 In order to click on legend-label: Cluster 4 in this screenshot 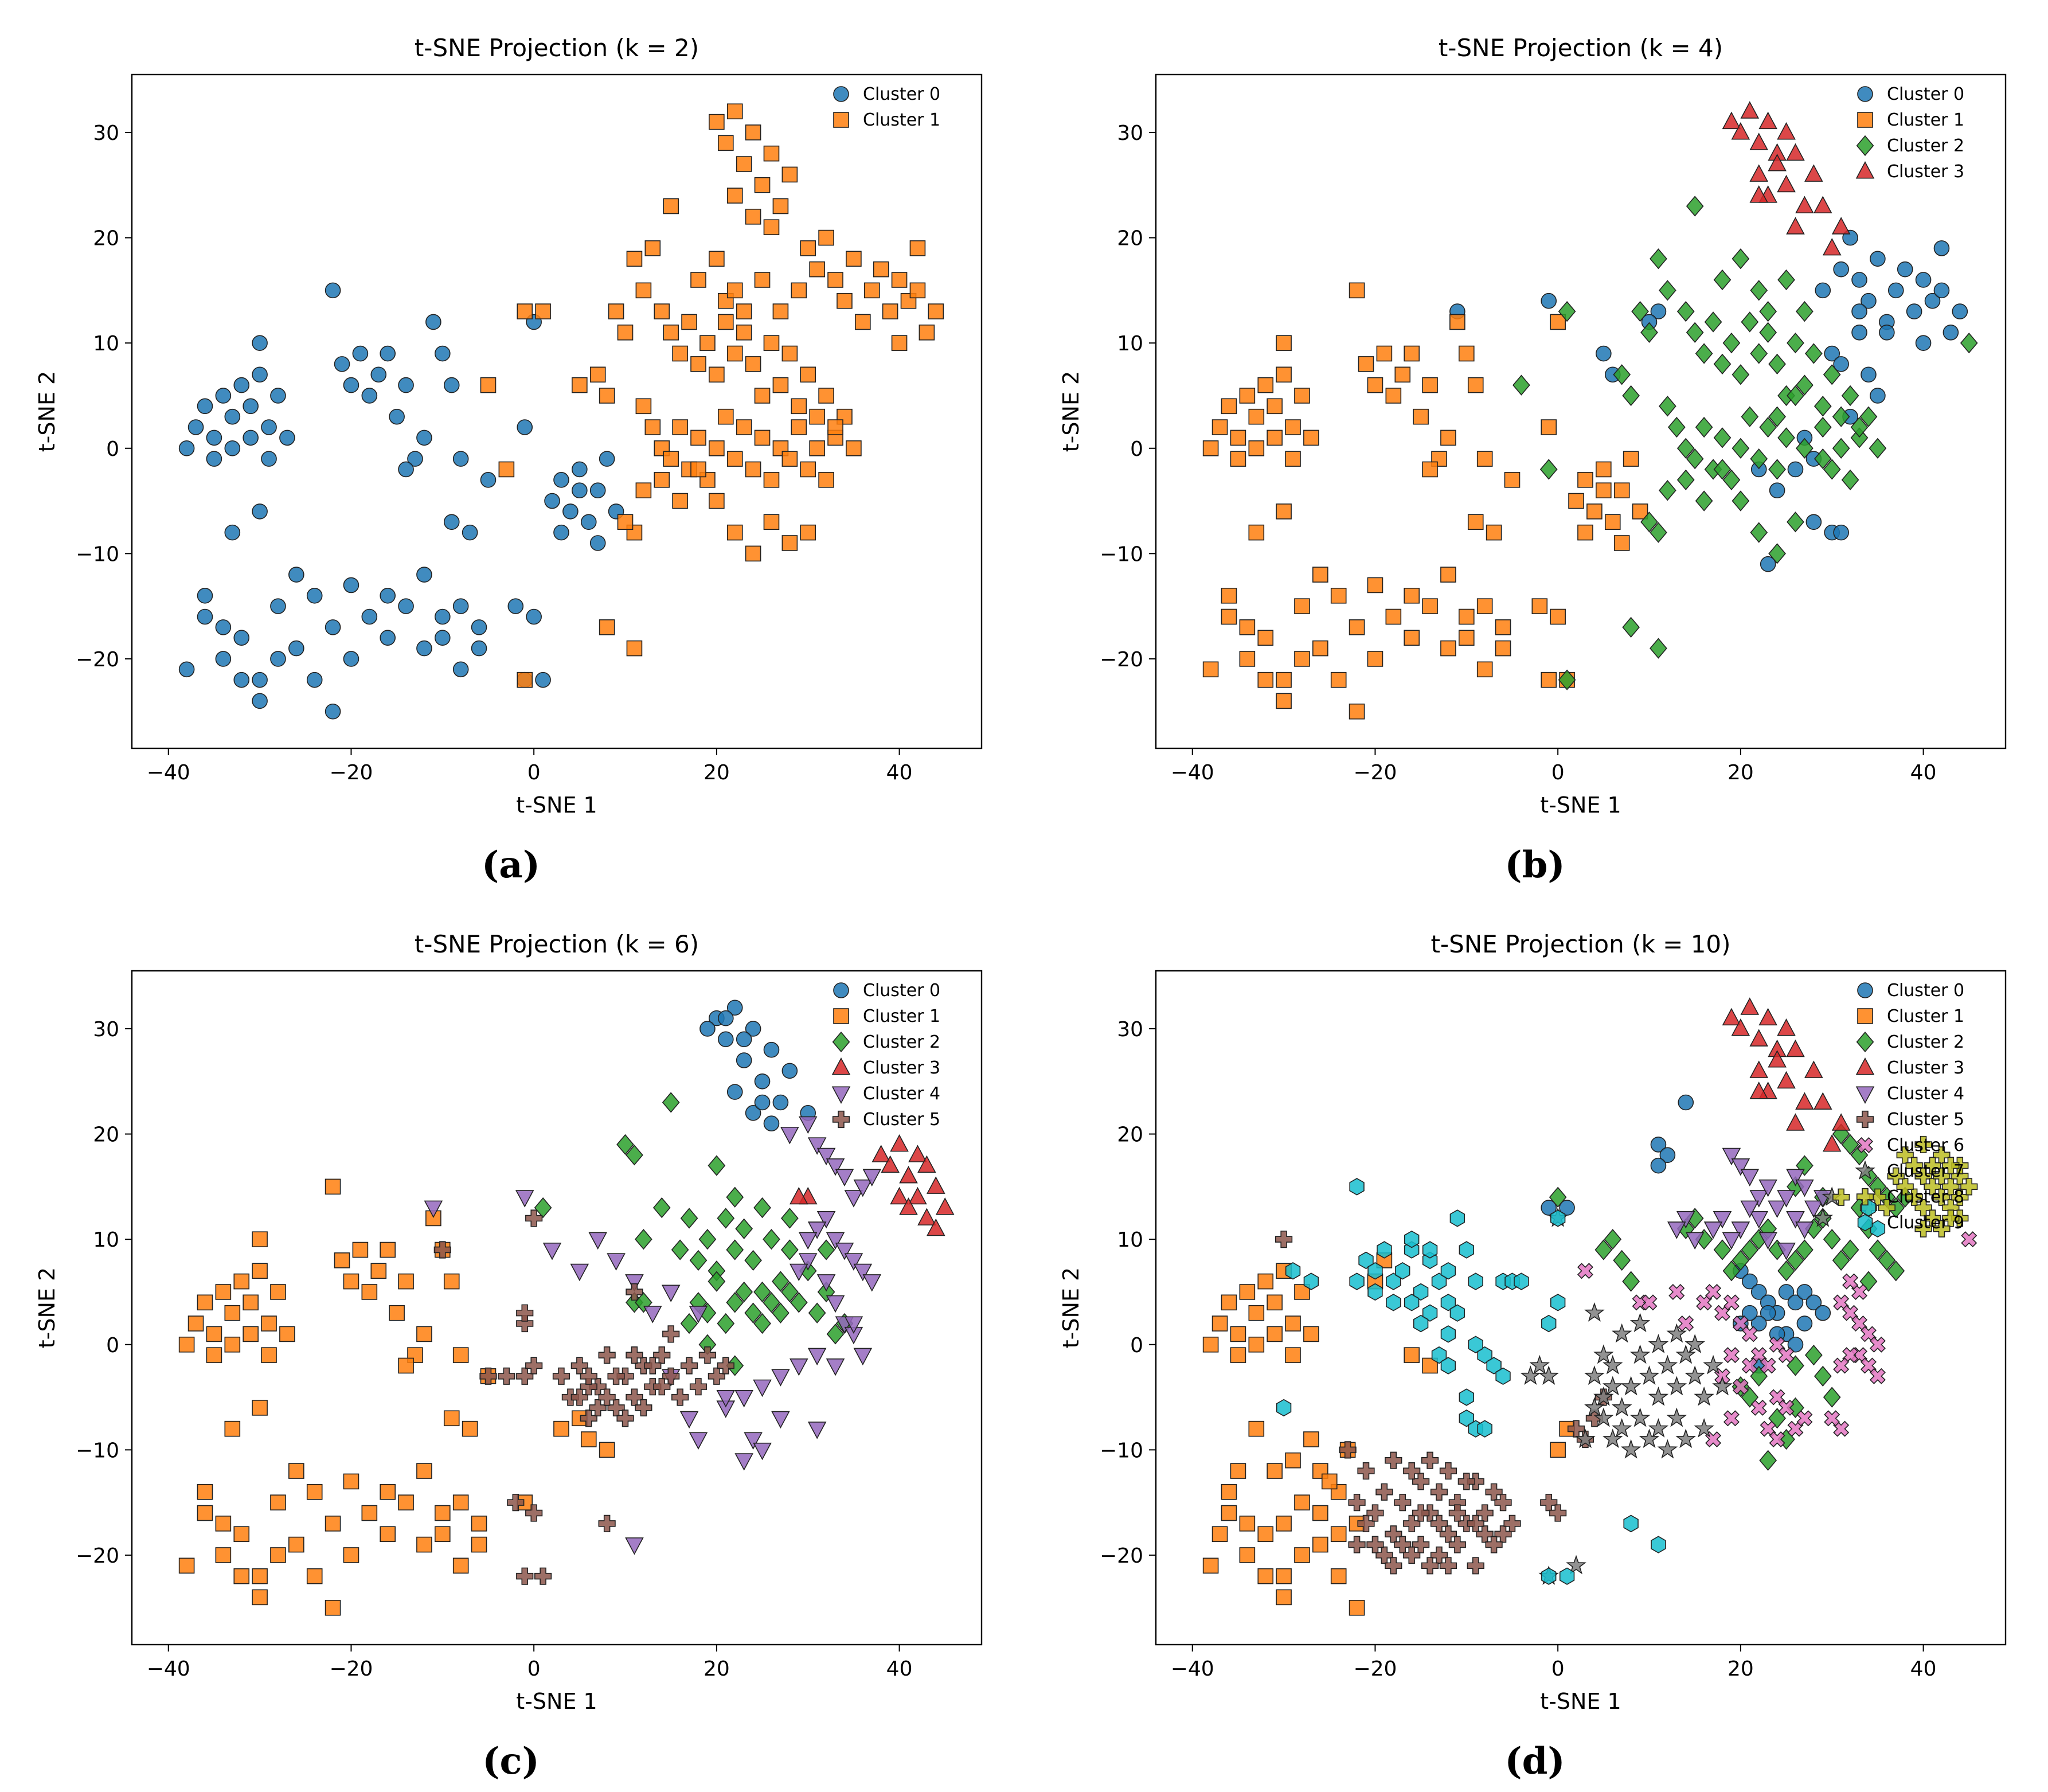, I will do `click(1925, 1094)`.